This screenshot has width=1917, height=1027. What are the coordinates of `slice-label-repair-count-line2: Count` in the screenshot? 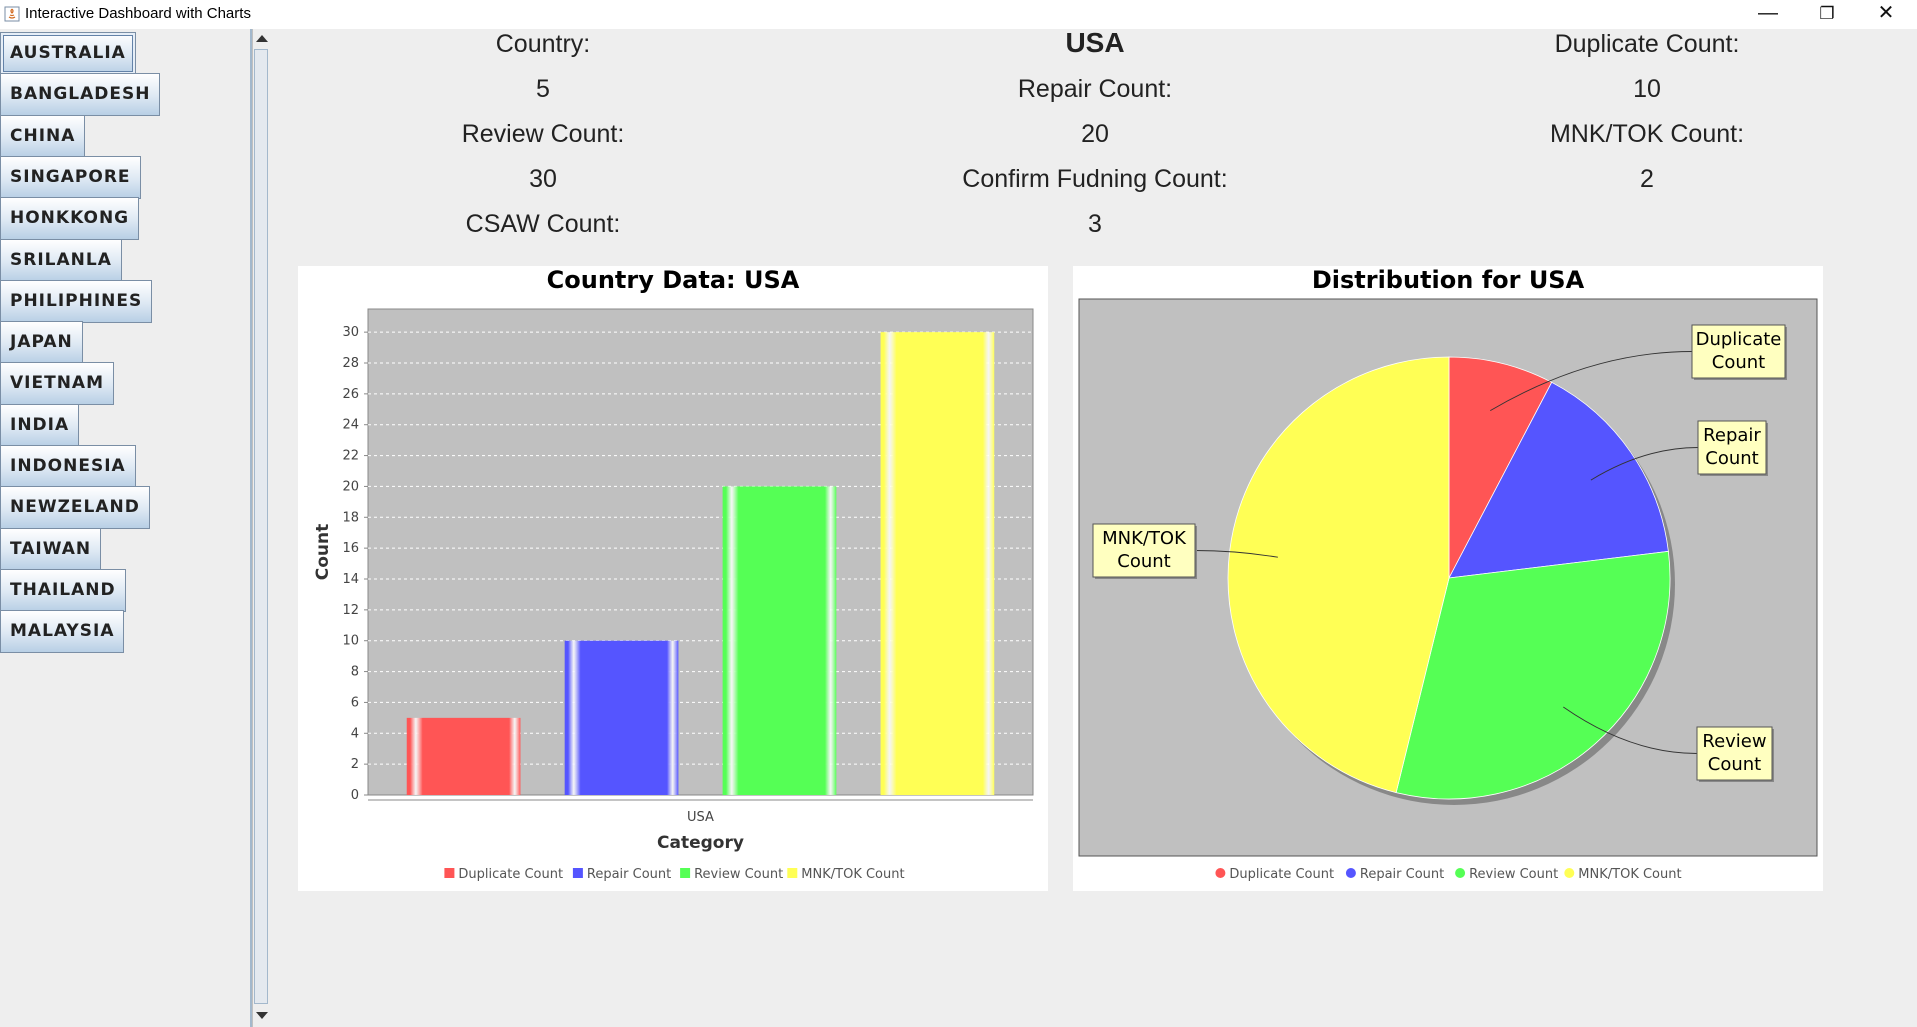 It's located at (1731, 458).